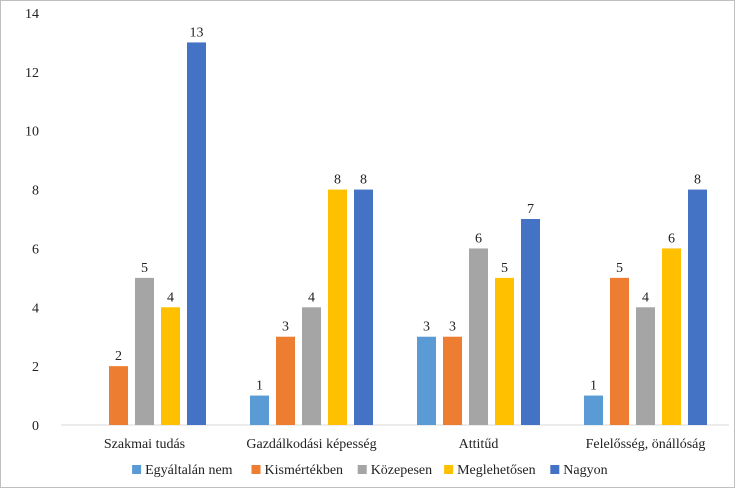 The width and height of the screenshot is (735, 492). Describe the element at coordinates (32, 73) in the screenshot. I see `y-tick-label: 12` at that location.